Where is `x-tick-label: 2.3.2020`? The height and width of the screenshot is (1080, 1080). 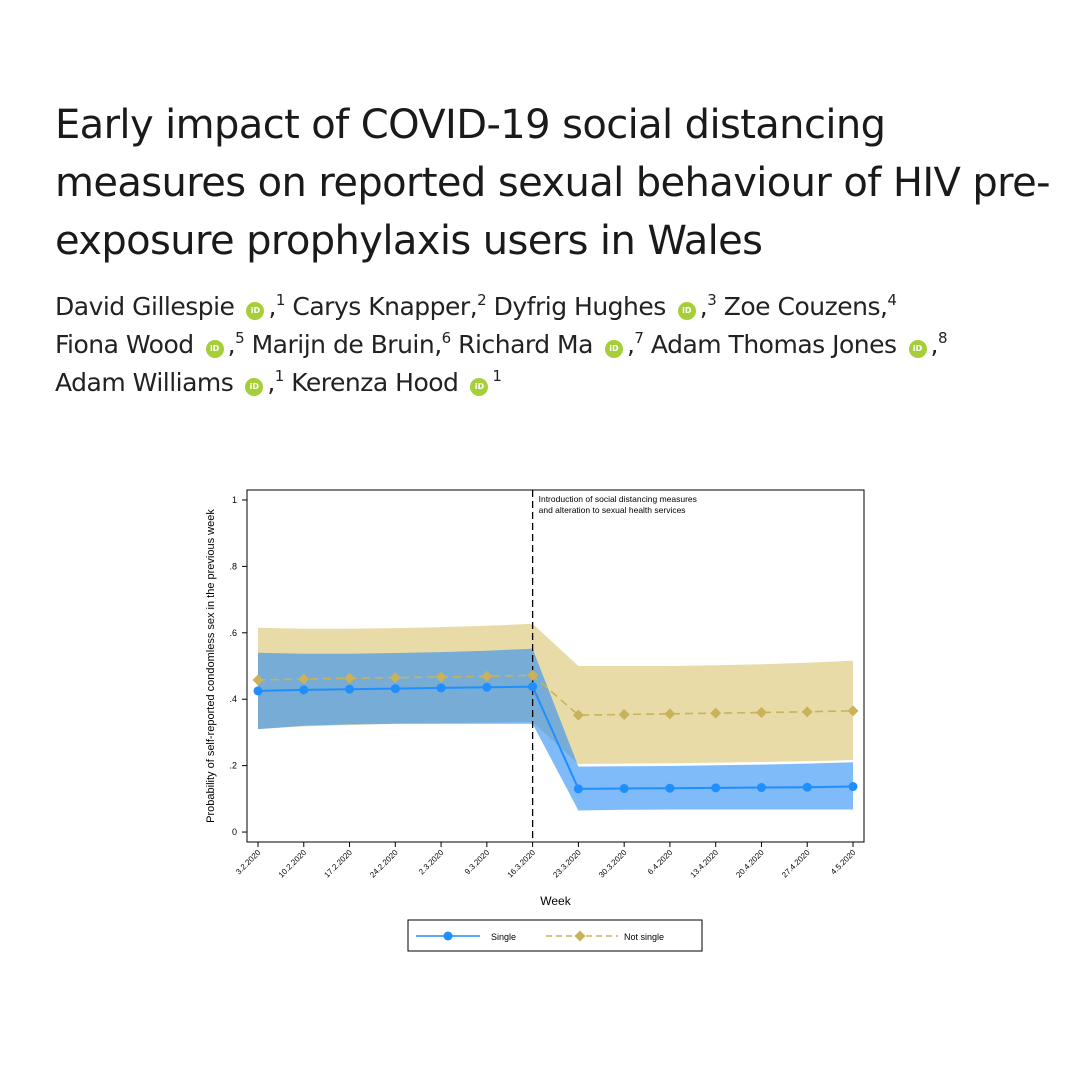 x-tick-label: 2.3.2020 is located at coordinates (431, 862).